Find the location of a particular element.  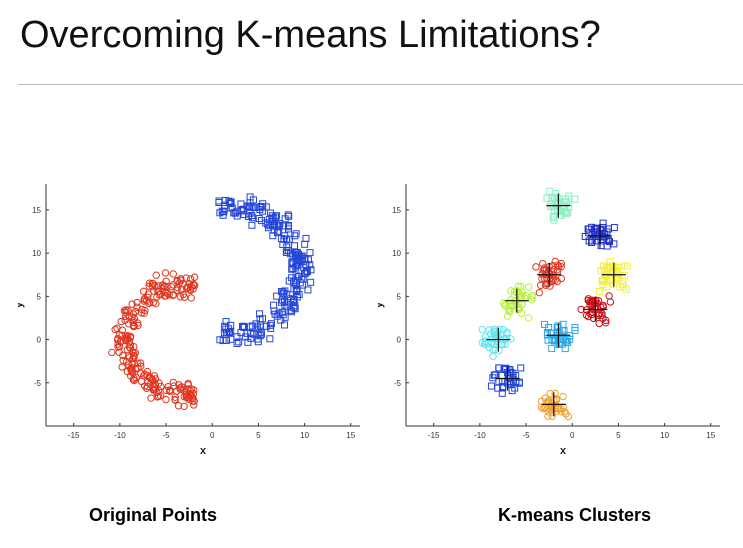

y-tick-label: -5 is located at coordinates (398, 383).